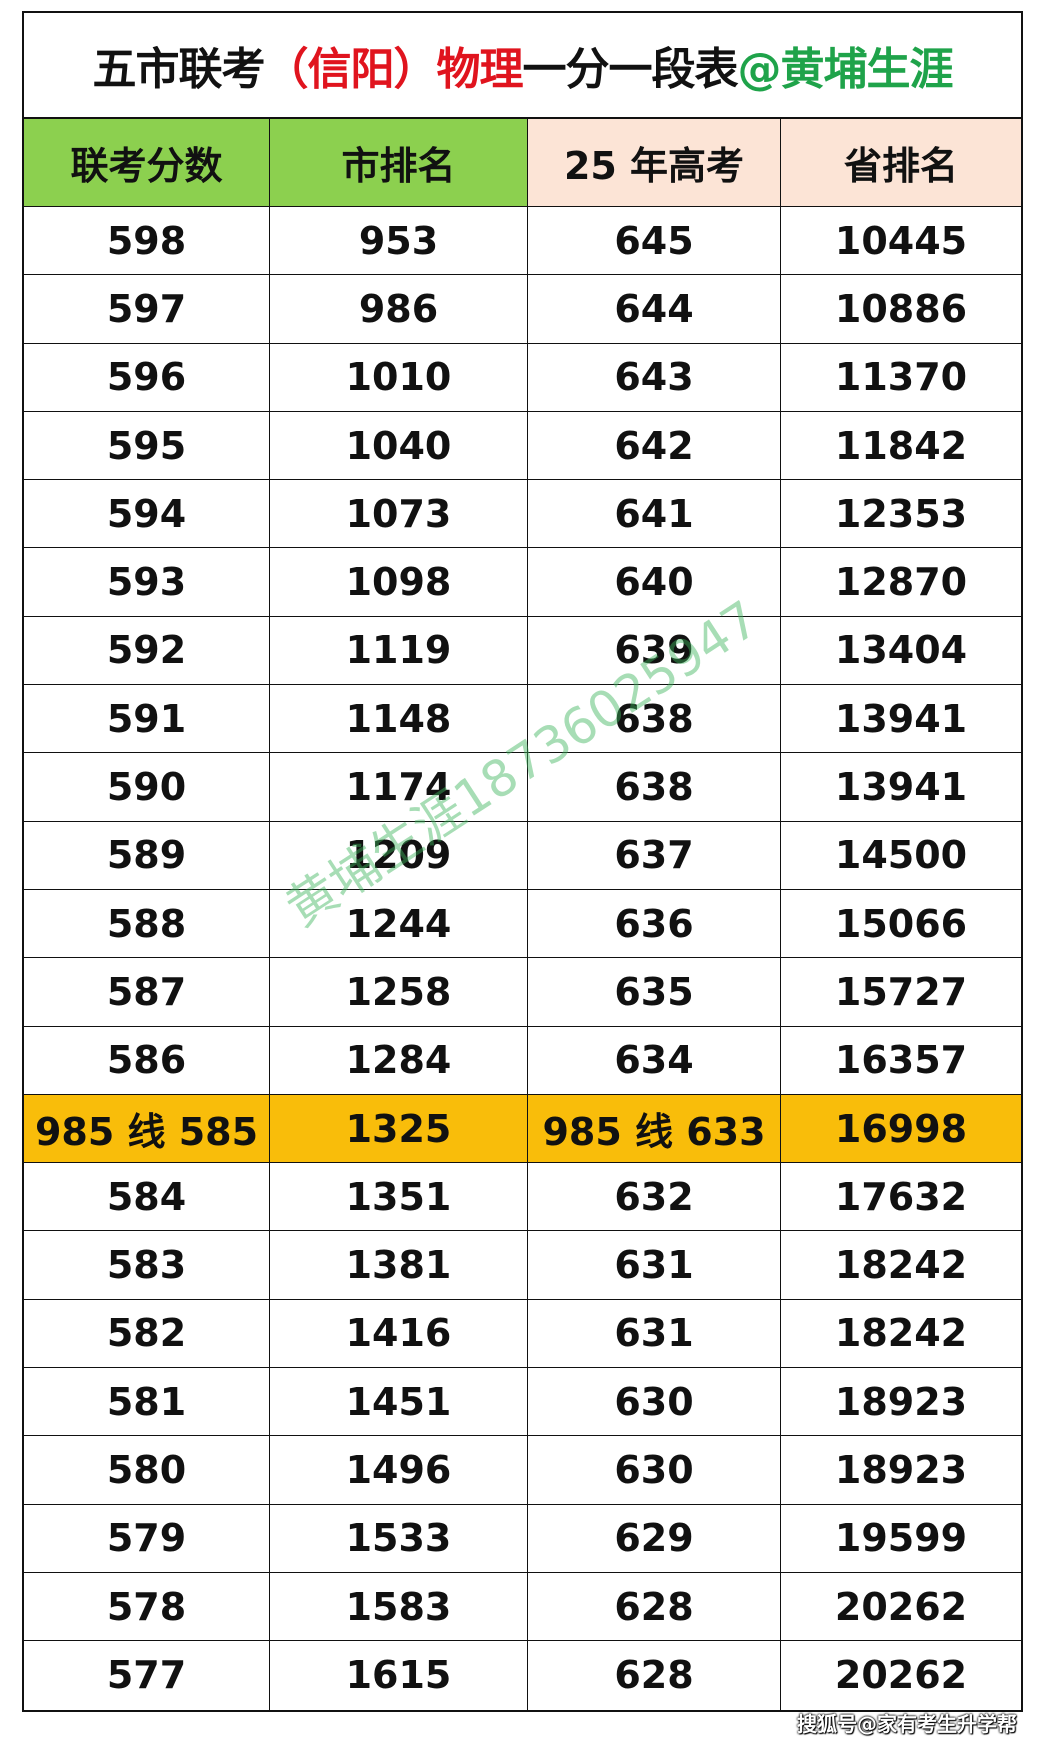 This screenshot has height=1738, width=1039. I want to click on table-cell: 16357, so click(901, 1060).